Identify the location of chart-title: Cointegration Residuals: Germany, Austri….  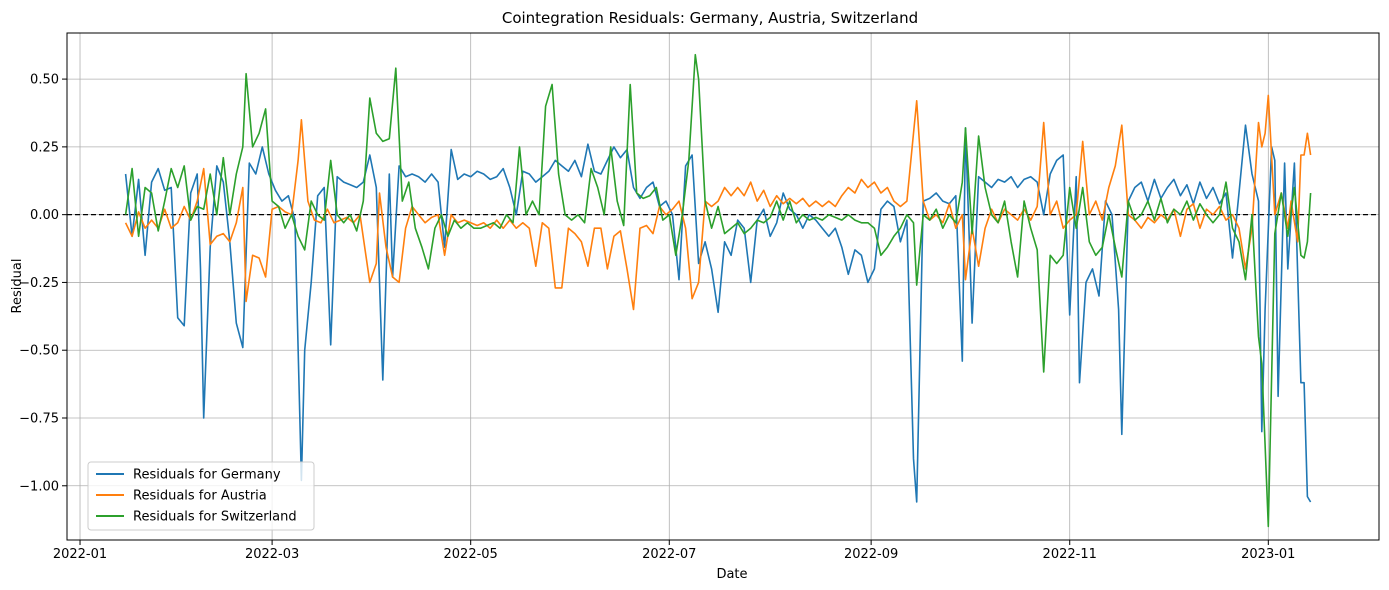
(710, 18).